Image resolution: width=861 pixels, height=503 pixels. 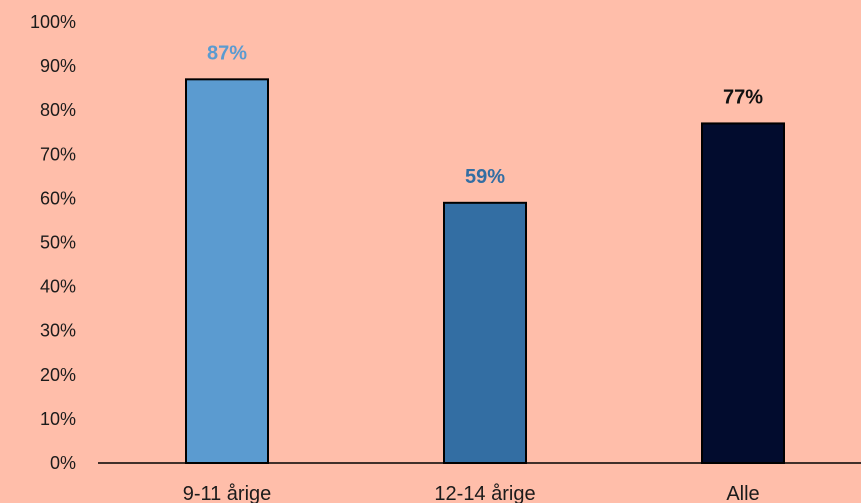 I want to click on x-category-label: Alle, so click(x=742, y=493).